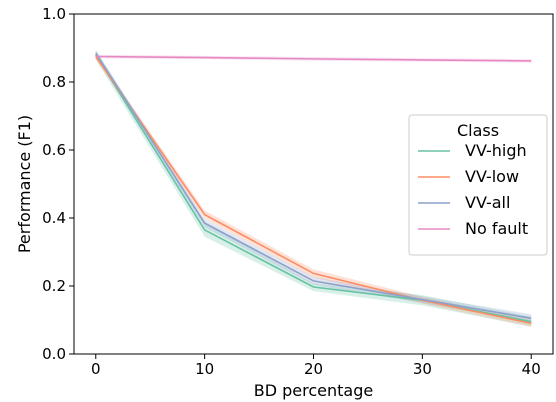 Image resolution: width=556 pixels, height=402 pixels. I want to click on y-tick-label: 0.8, so click(54, 82).